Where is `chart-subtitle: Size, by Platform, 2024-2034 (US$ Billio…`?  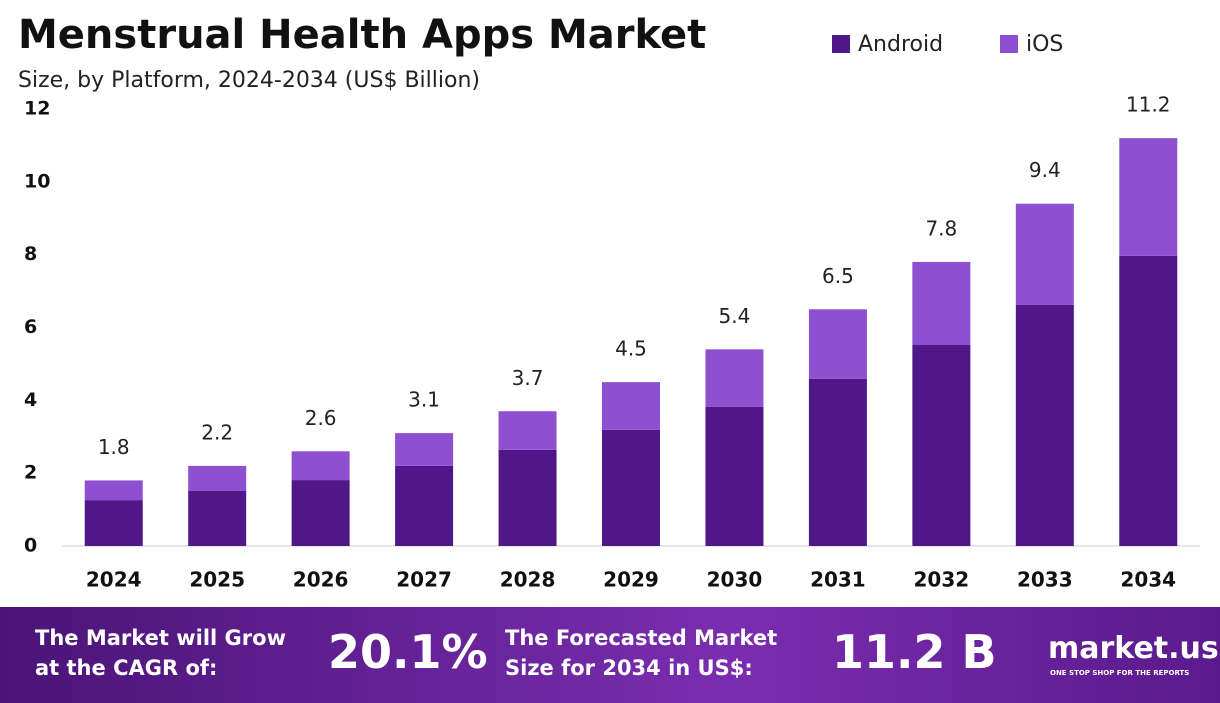 chart-subtitle: Size, by Platform, 2024-2034 (US$ Billio… is located at coordinates (249, 80).